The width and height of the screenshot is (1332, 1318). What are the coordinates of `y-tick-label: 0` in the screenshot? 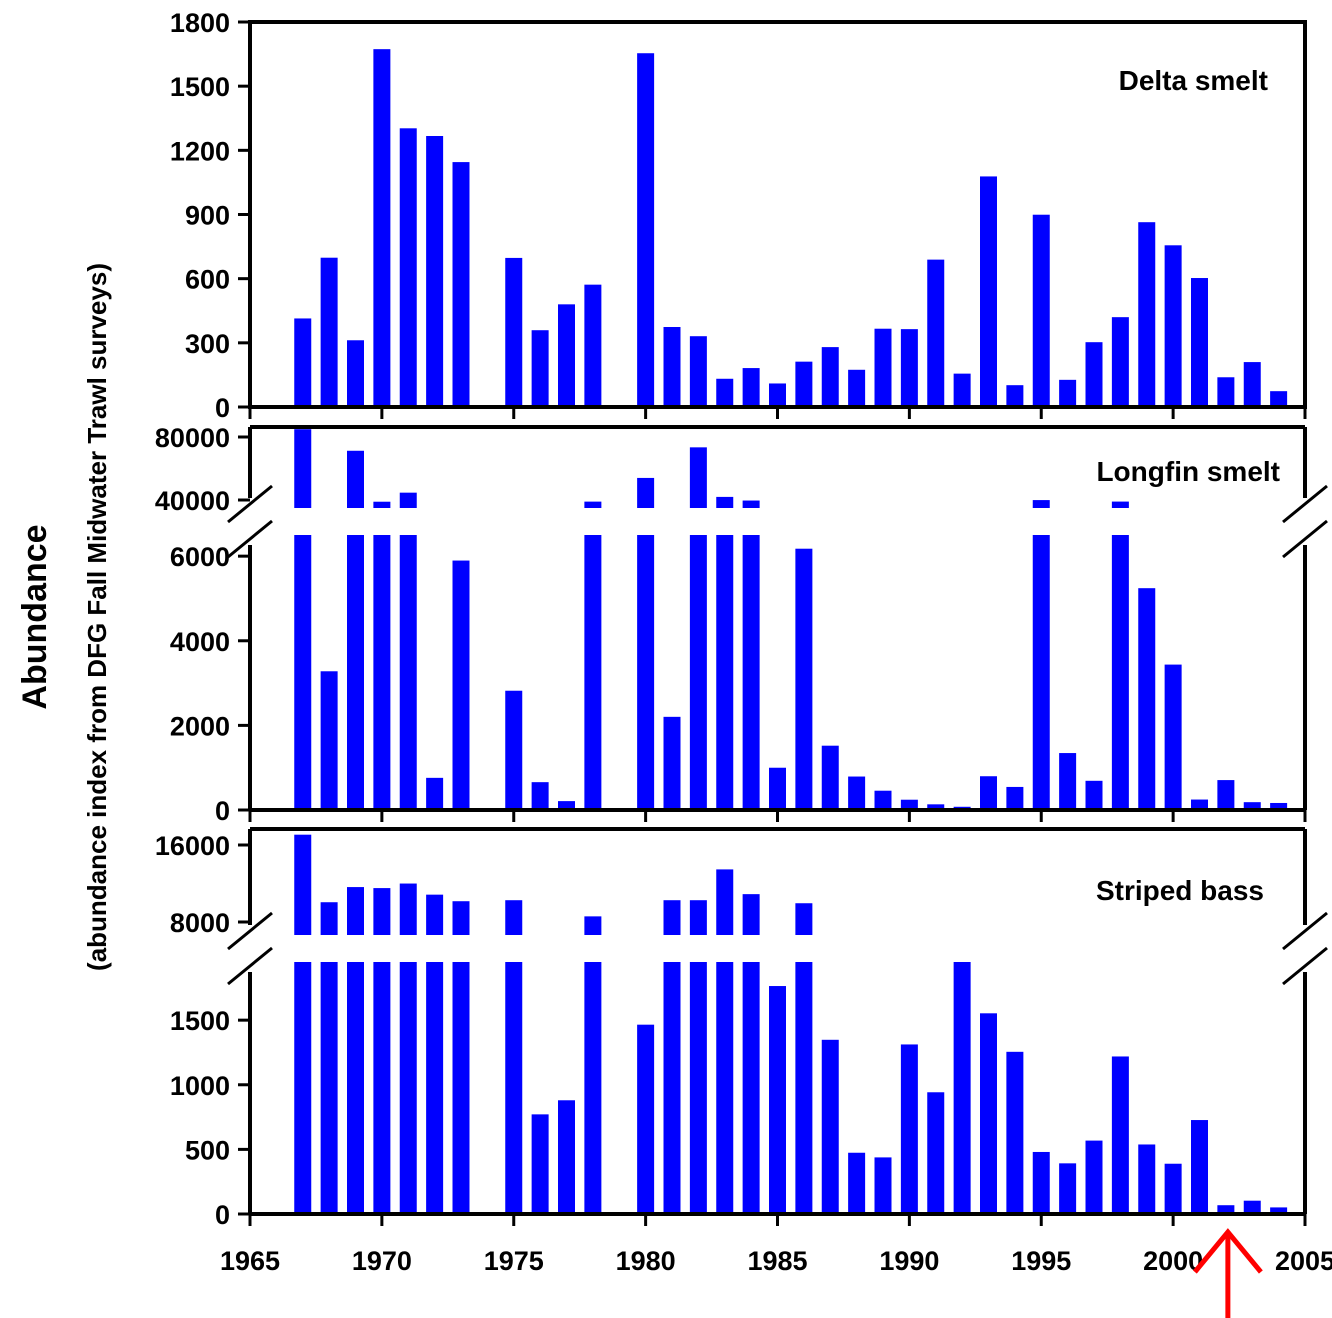 It's located at (222, 408).